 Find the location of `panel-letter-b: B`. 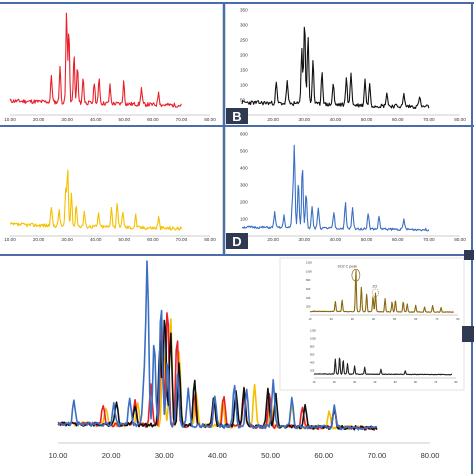

panel-letter-b: B is located at coordinates (236, 116).